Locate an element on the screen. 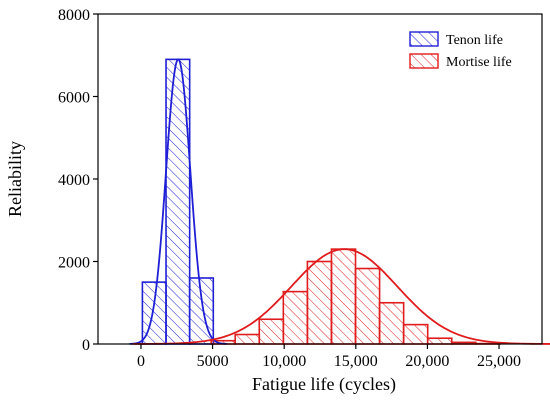  x-tick-label: 25,000 is located at coordinates (499, 361).